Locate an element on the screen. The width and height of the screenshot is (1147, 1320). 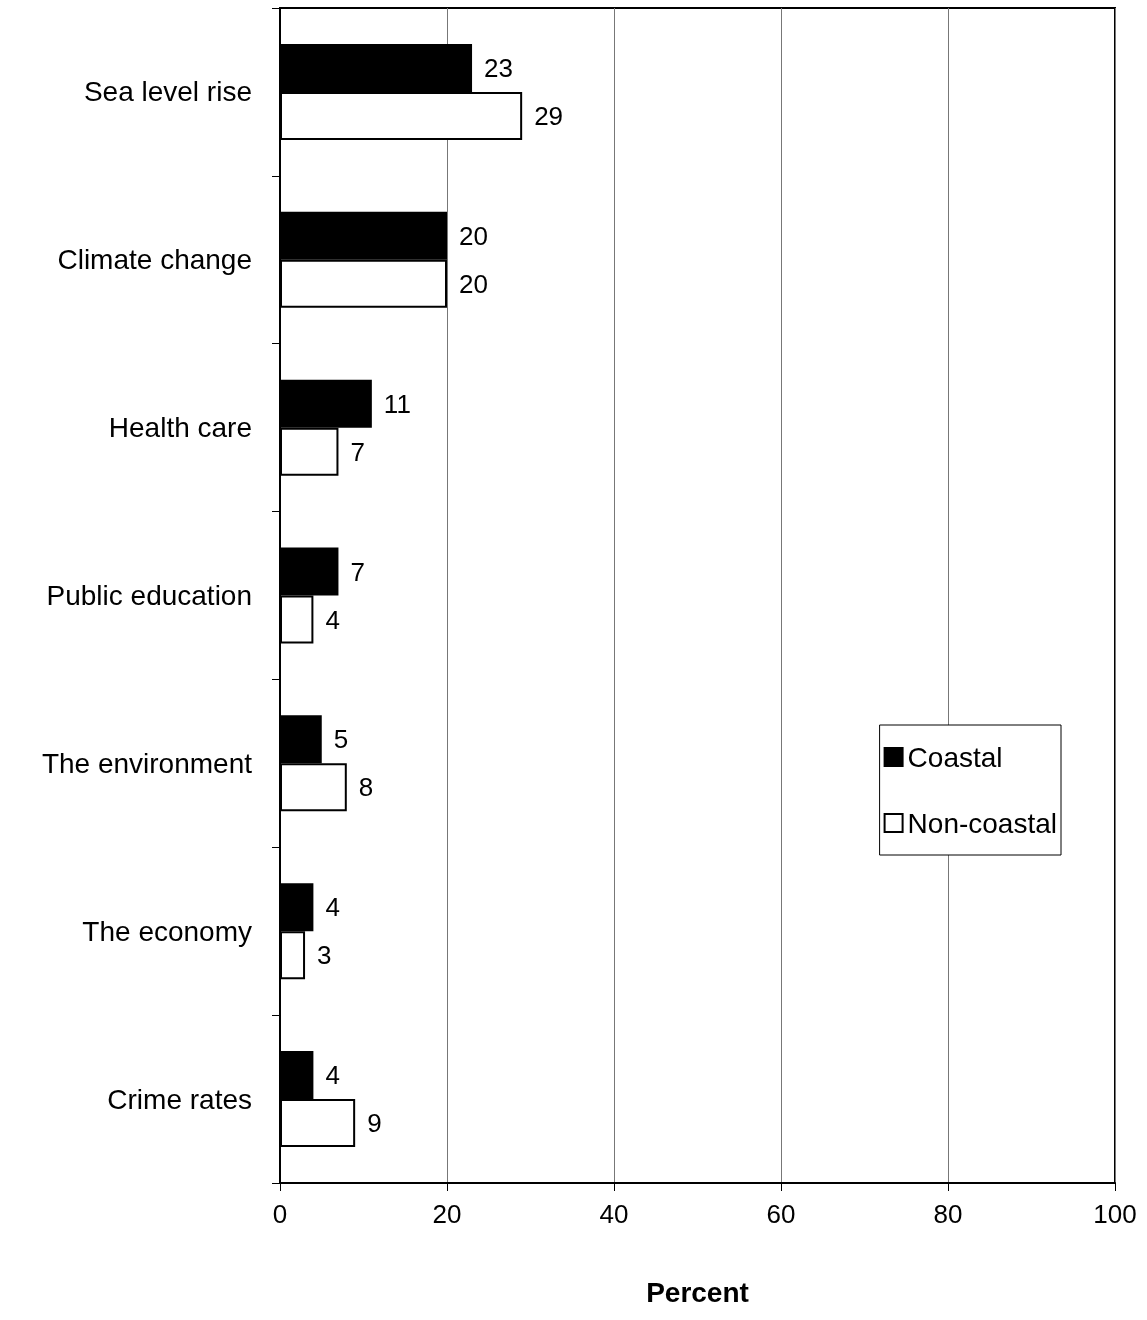
y-tick-label: Climate change is located at coordinates (154, 260).